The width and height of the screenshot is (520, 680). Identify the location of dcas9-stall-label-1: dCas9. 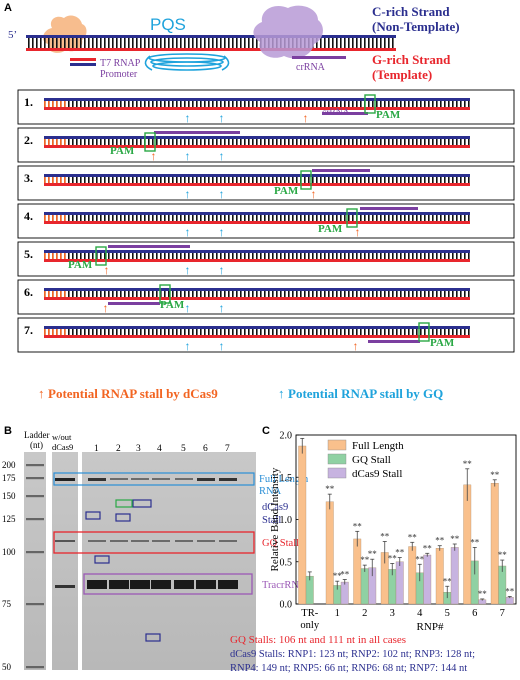
(275, 507).